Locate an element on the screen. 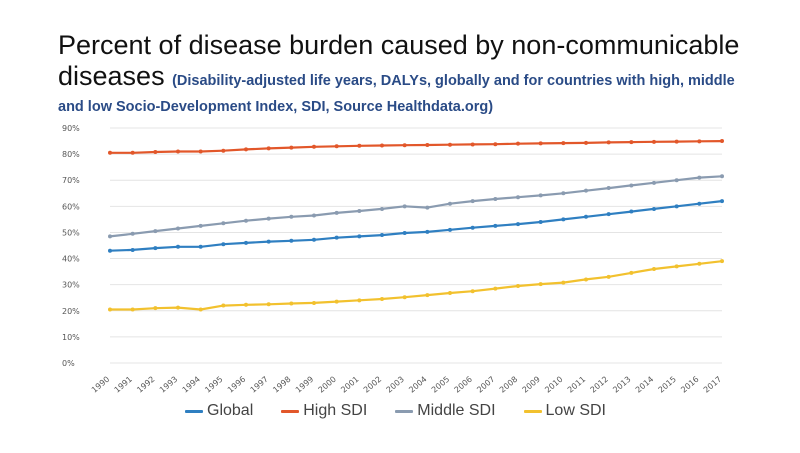  y-tick-label: 0% is located at coordinates (68, 363).